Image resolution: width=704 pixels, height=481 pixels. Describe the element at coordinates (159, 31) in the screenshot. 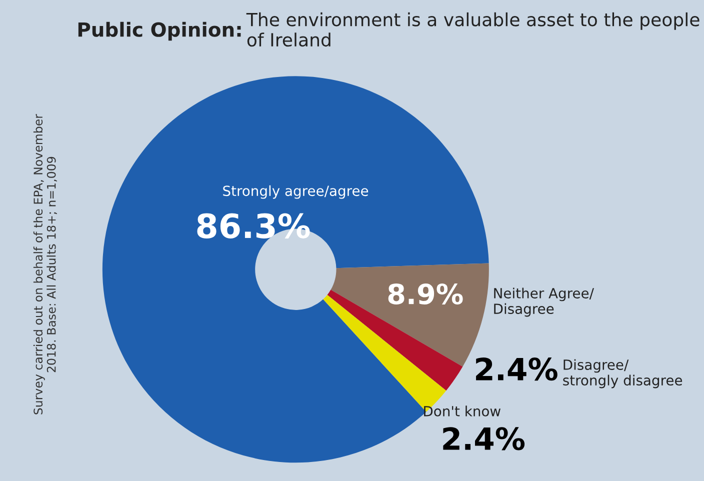

I see `chart-title: Public Opinion:` at that location.